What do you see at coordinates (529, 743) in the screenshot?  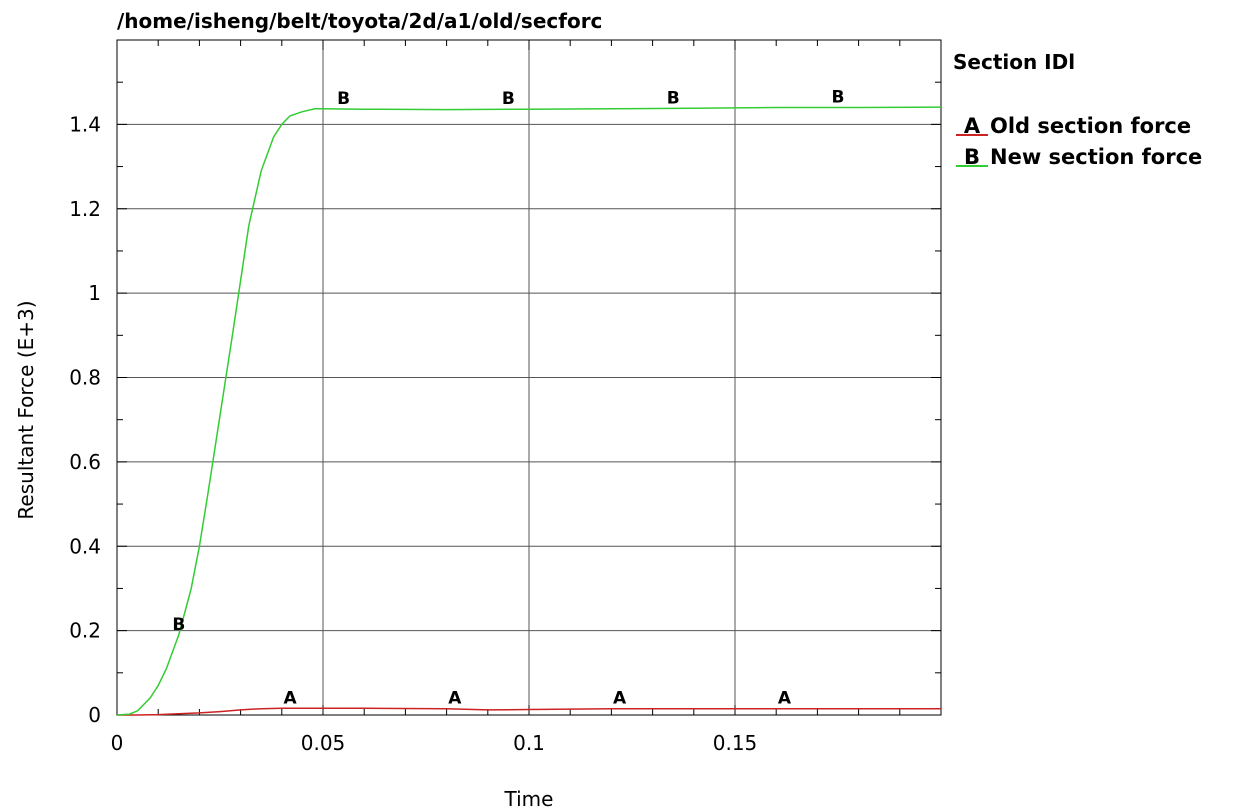 I see `x-tick-label: 0.1` at bounding box center [529, 743].